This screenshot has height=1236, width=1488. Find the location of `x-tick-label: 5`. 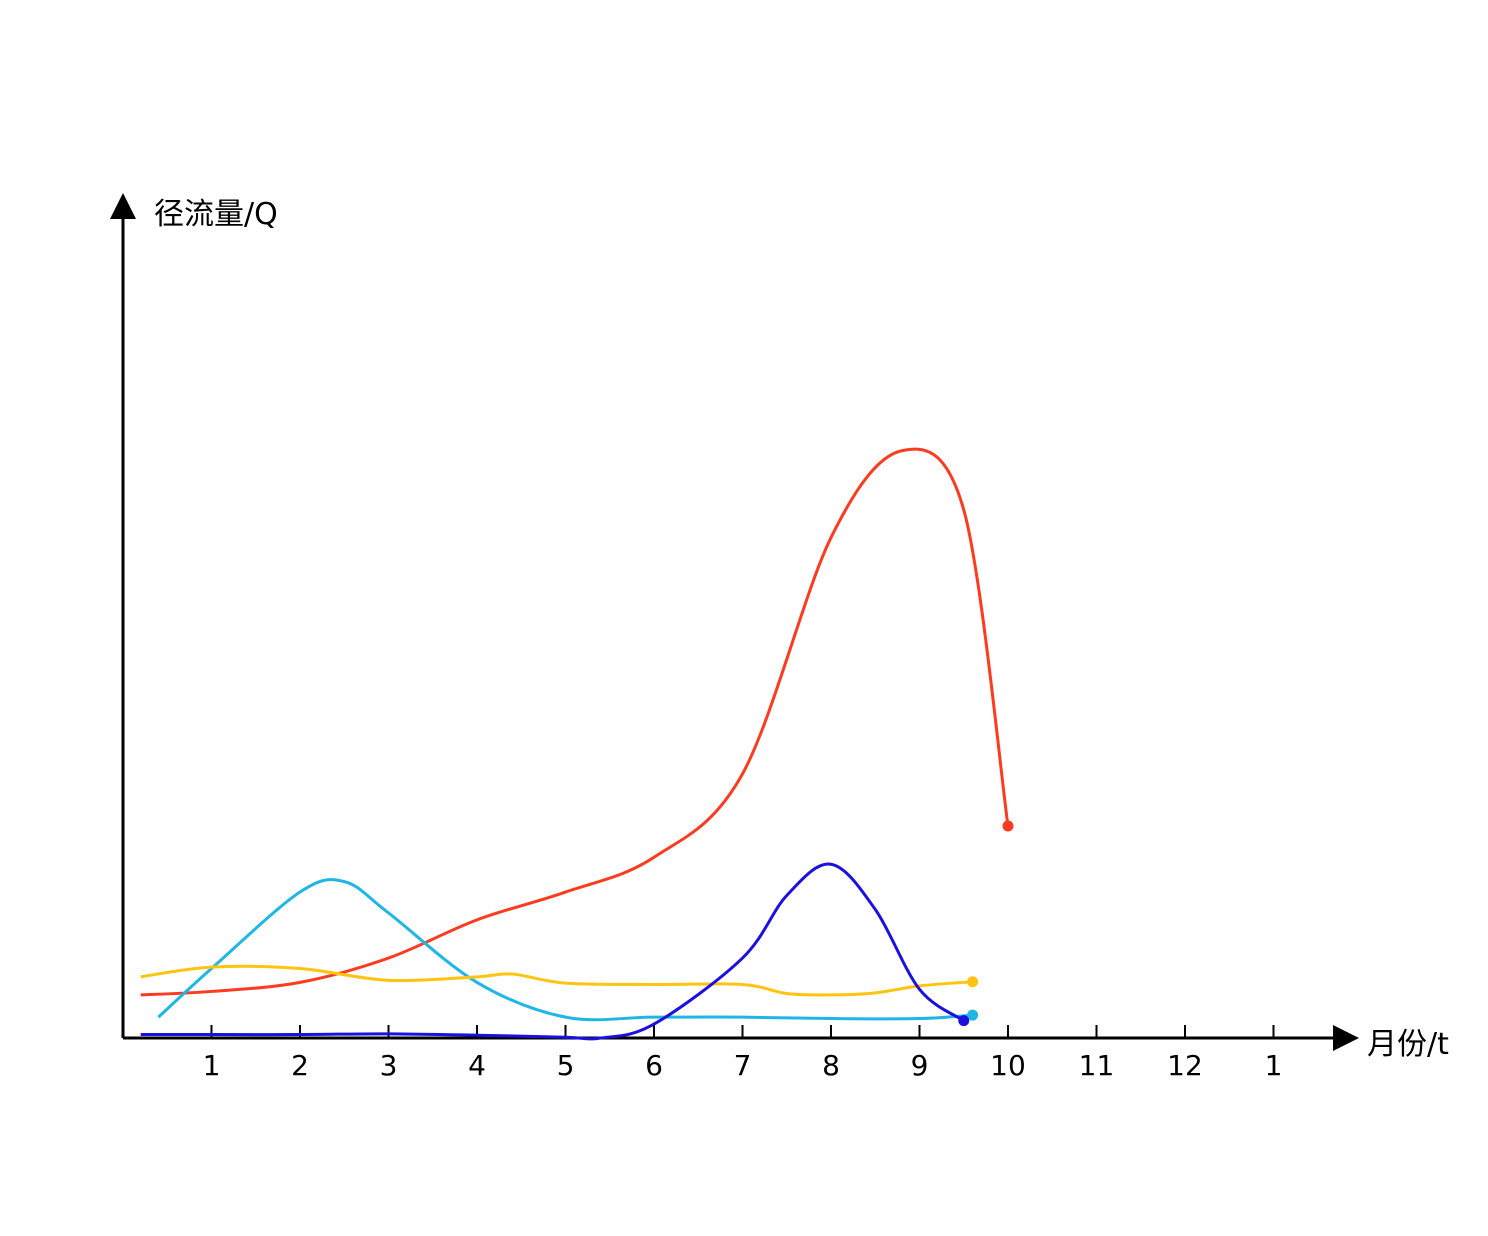

x-tick-label: 5 is located at coordinates (566, 1065).